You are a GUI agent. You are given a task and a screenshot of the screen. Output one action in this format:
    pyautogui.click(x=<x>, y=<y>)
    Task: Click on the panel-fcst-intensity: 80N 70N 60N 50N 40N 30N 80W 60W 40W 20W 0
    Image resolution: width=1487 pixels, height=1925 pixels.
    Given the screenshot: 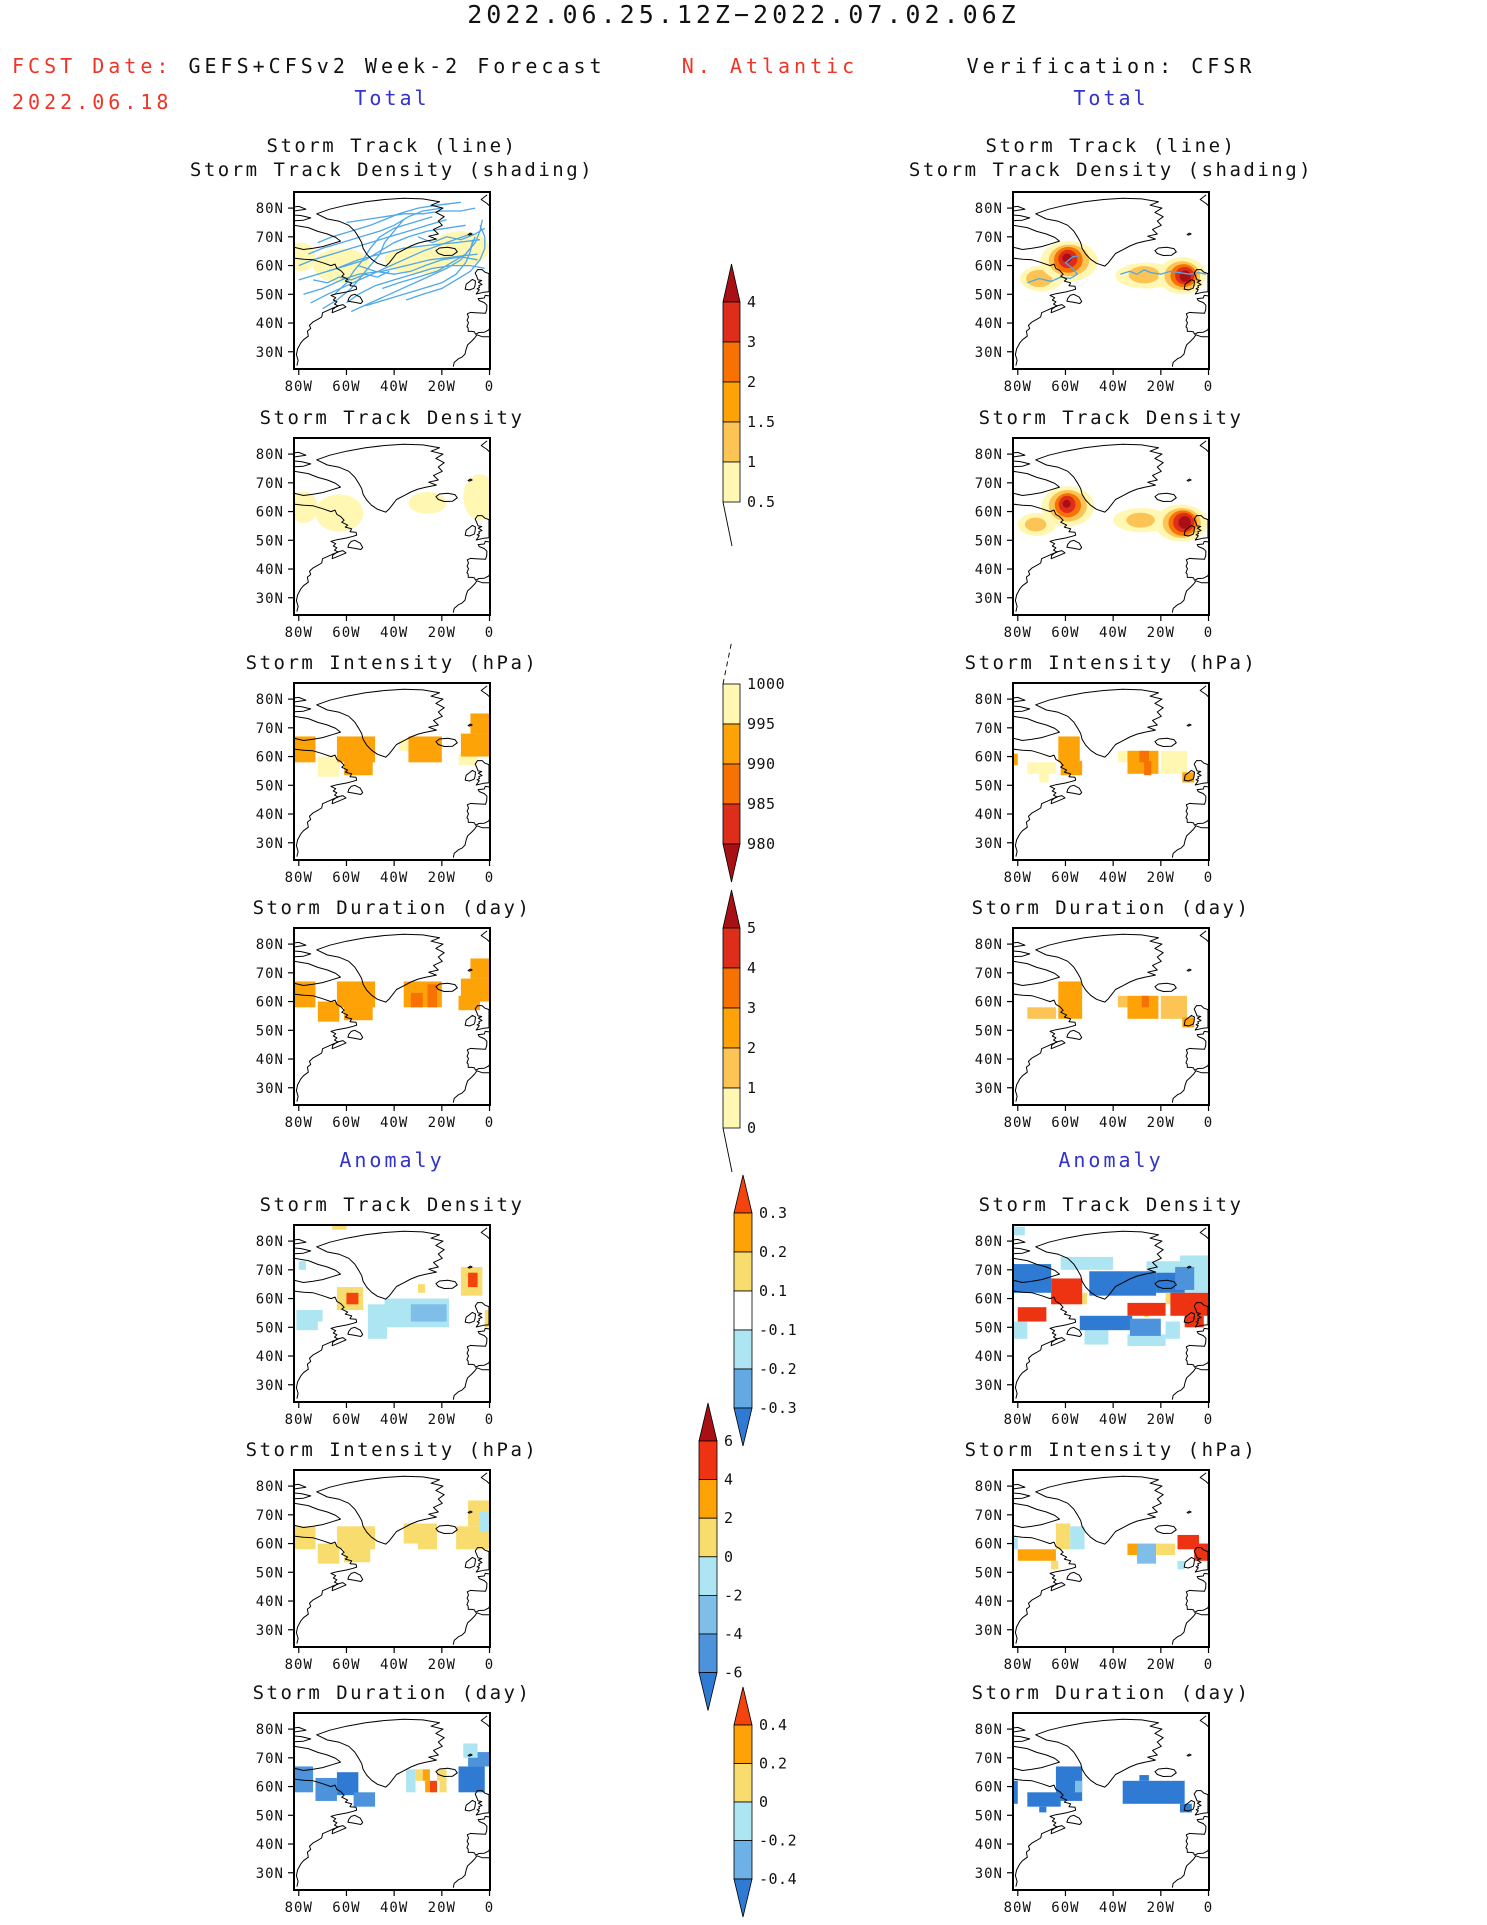 What is the action you would take?
    pyautogui.click(x=370, y=786)
    